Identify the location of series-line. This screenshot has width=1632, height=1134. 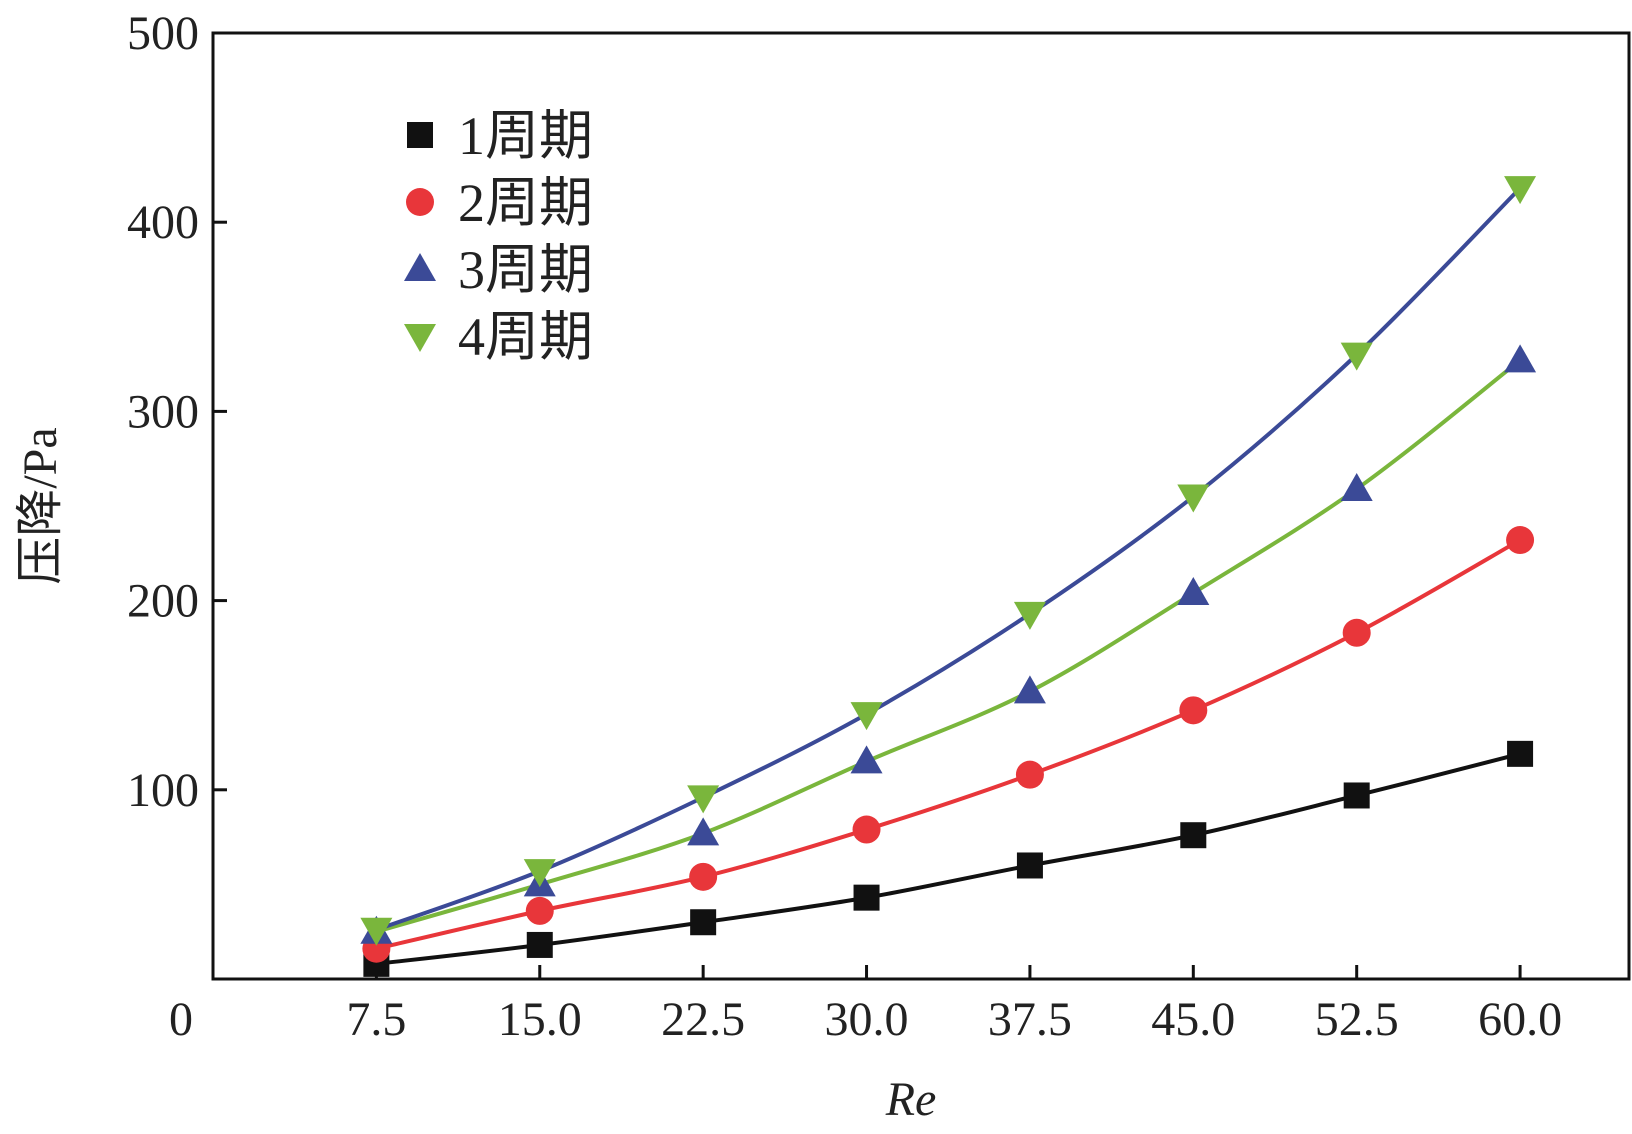
(948, 858).